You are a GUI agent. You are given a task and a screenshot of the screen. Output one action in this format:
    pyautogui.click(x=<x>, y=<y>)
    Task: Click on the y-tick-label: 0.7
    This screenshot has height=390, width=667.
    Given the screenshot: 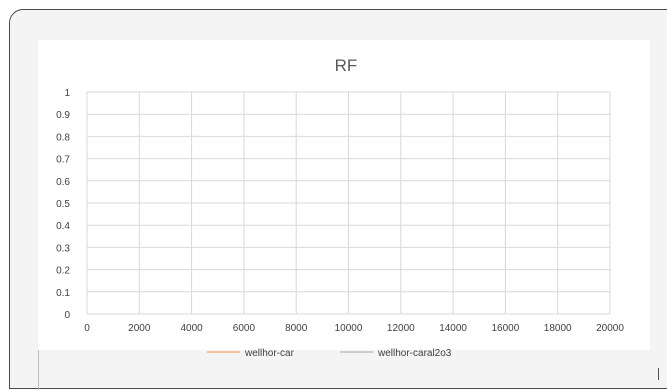 What is the action you would take?
    pyautogui.click(x=63, y=160)
    